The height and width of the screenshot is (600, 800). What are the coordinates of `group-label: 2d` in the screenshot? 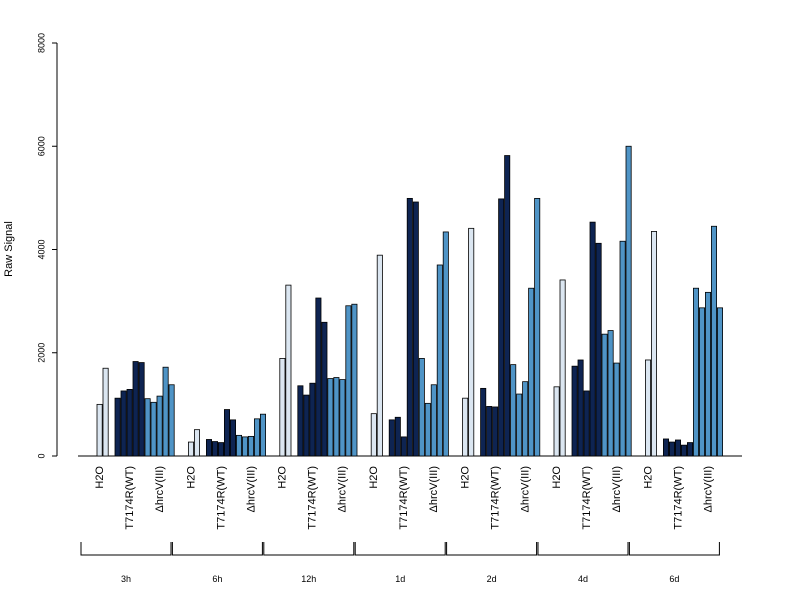 It's located at (492, 579).